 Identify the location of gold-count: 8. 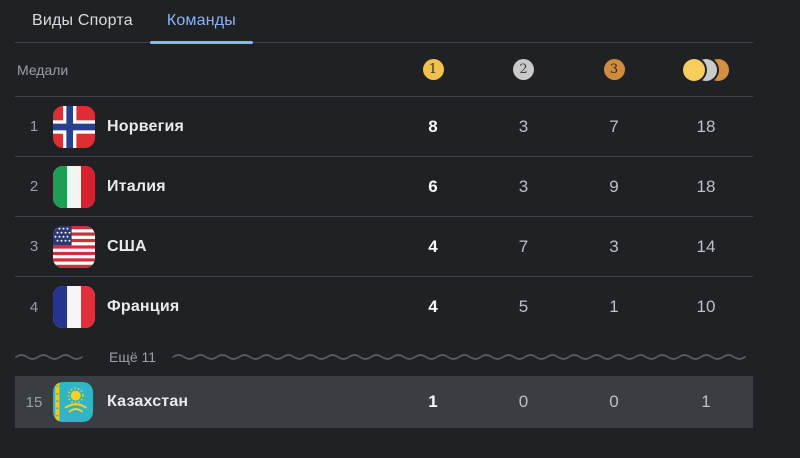
(433, 126).